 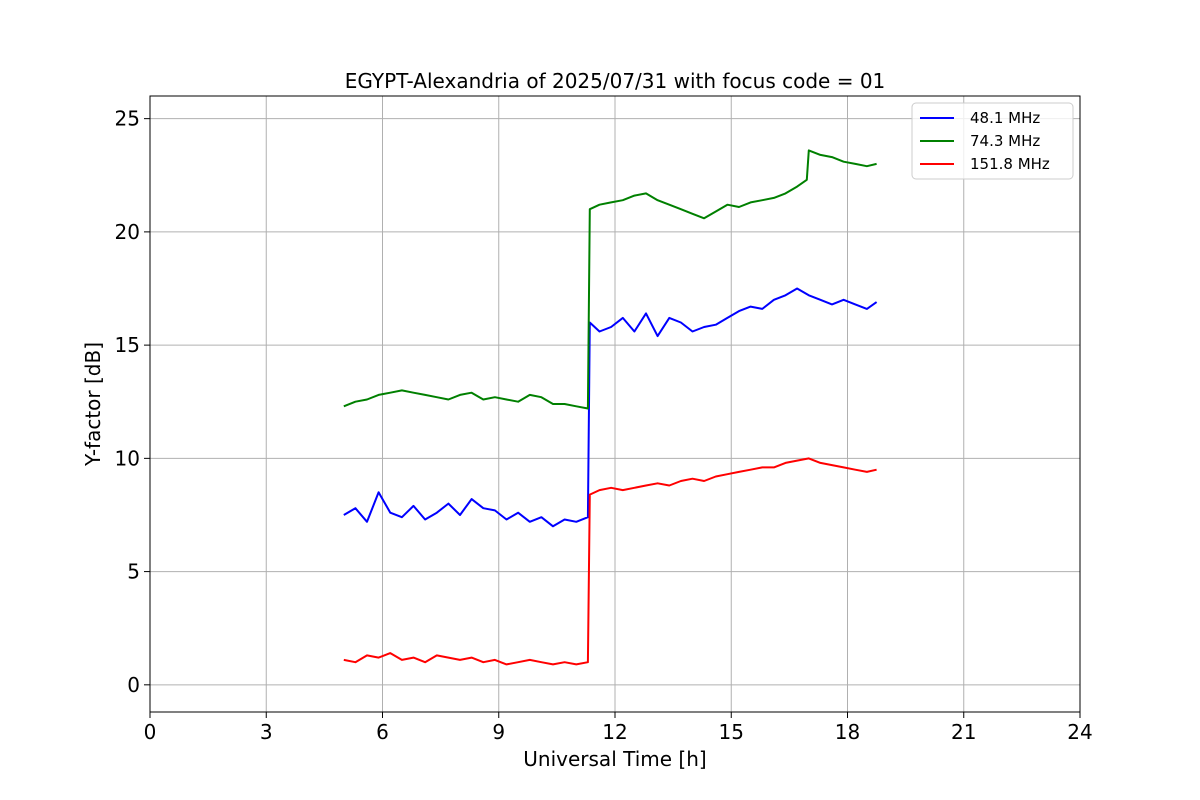 What do you see at coordinates (847, 732) in the screenshot?
I see `x-tick-label: 18` at bounding box center [847, 732].